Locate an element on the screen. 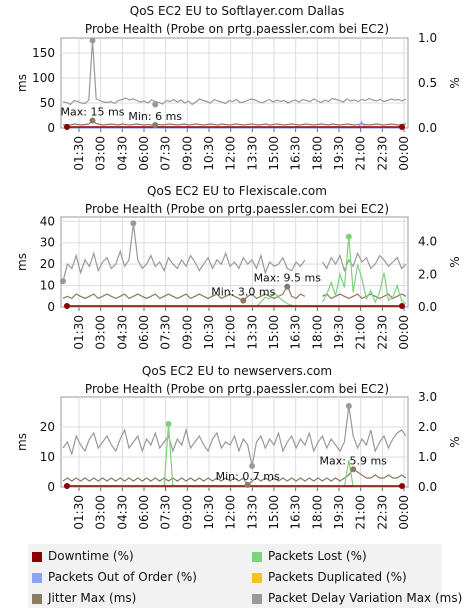  y-tick-label: 40 is located at coordinates (47, 221).